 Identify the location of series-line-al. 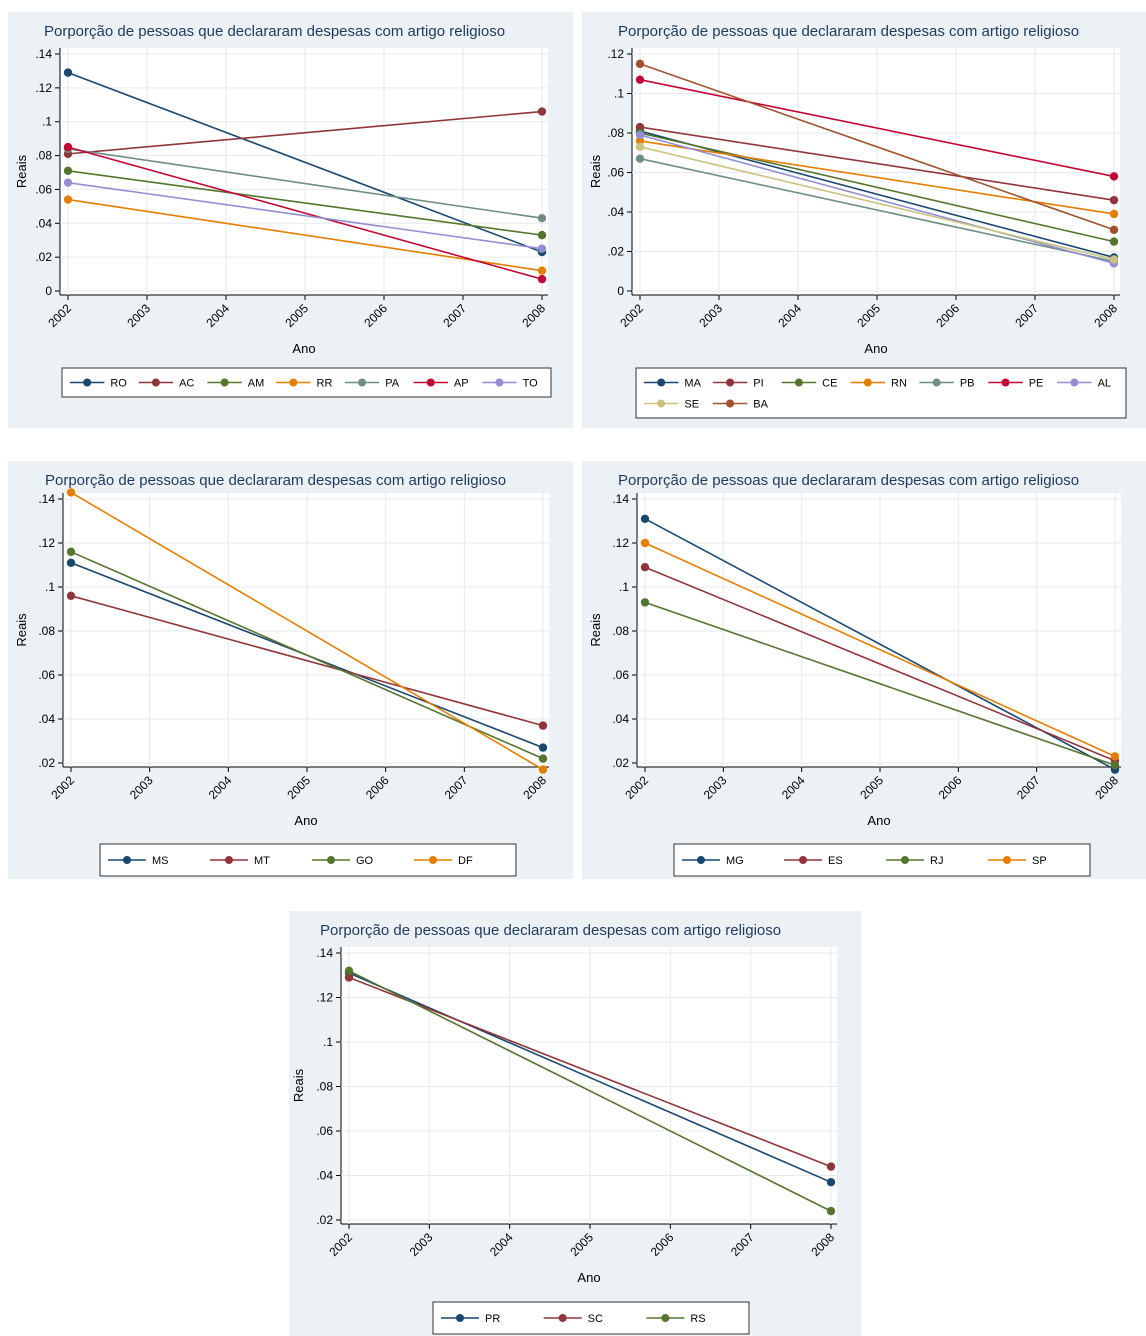
(877, 199).